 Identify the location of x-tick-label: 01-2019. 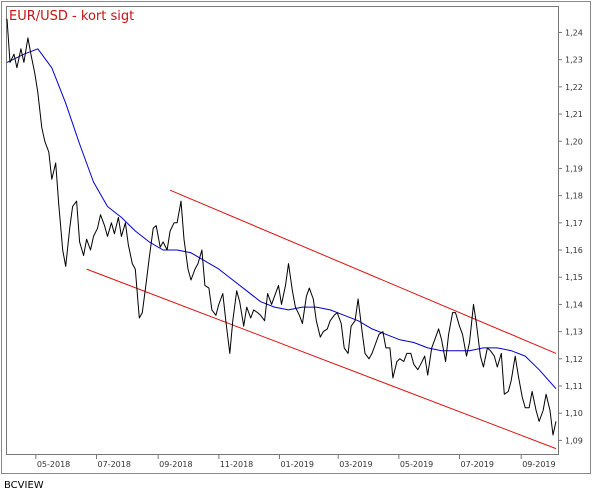
(297, 464).